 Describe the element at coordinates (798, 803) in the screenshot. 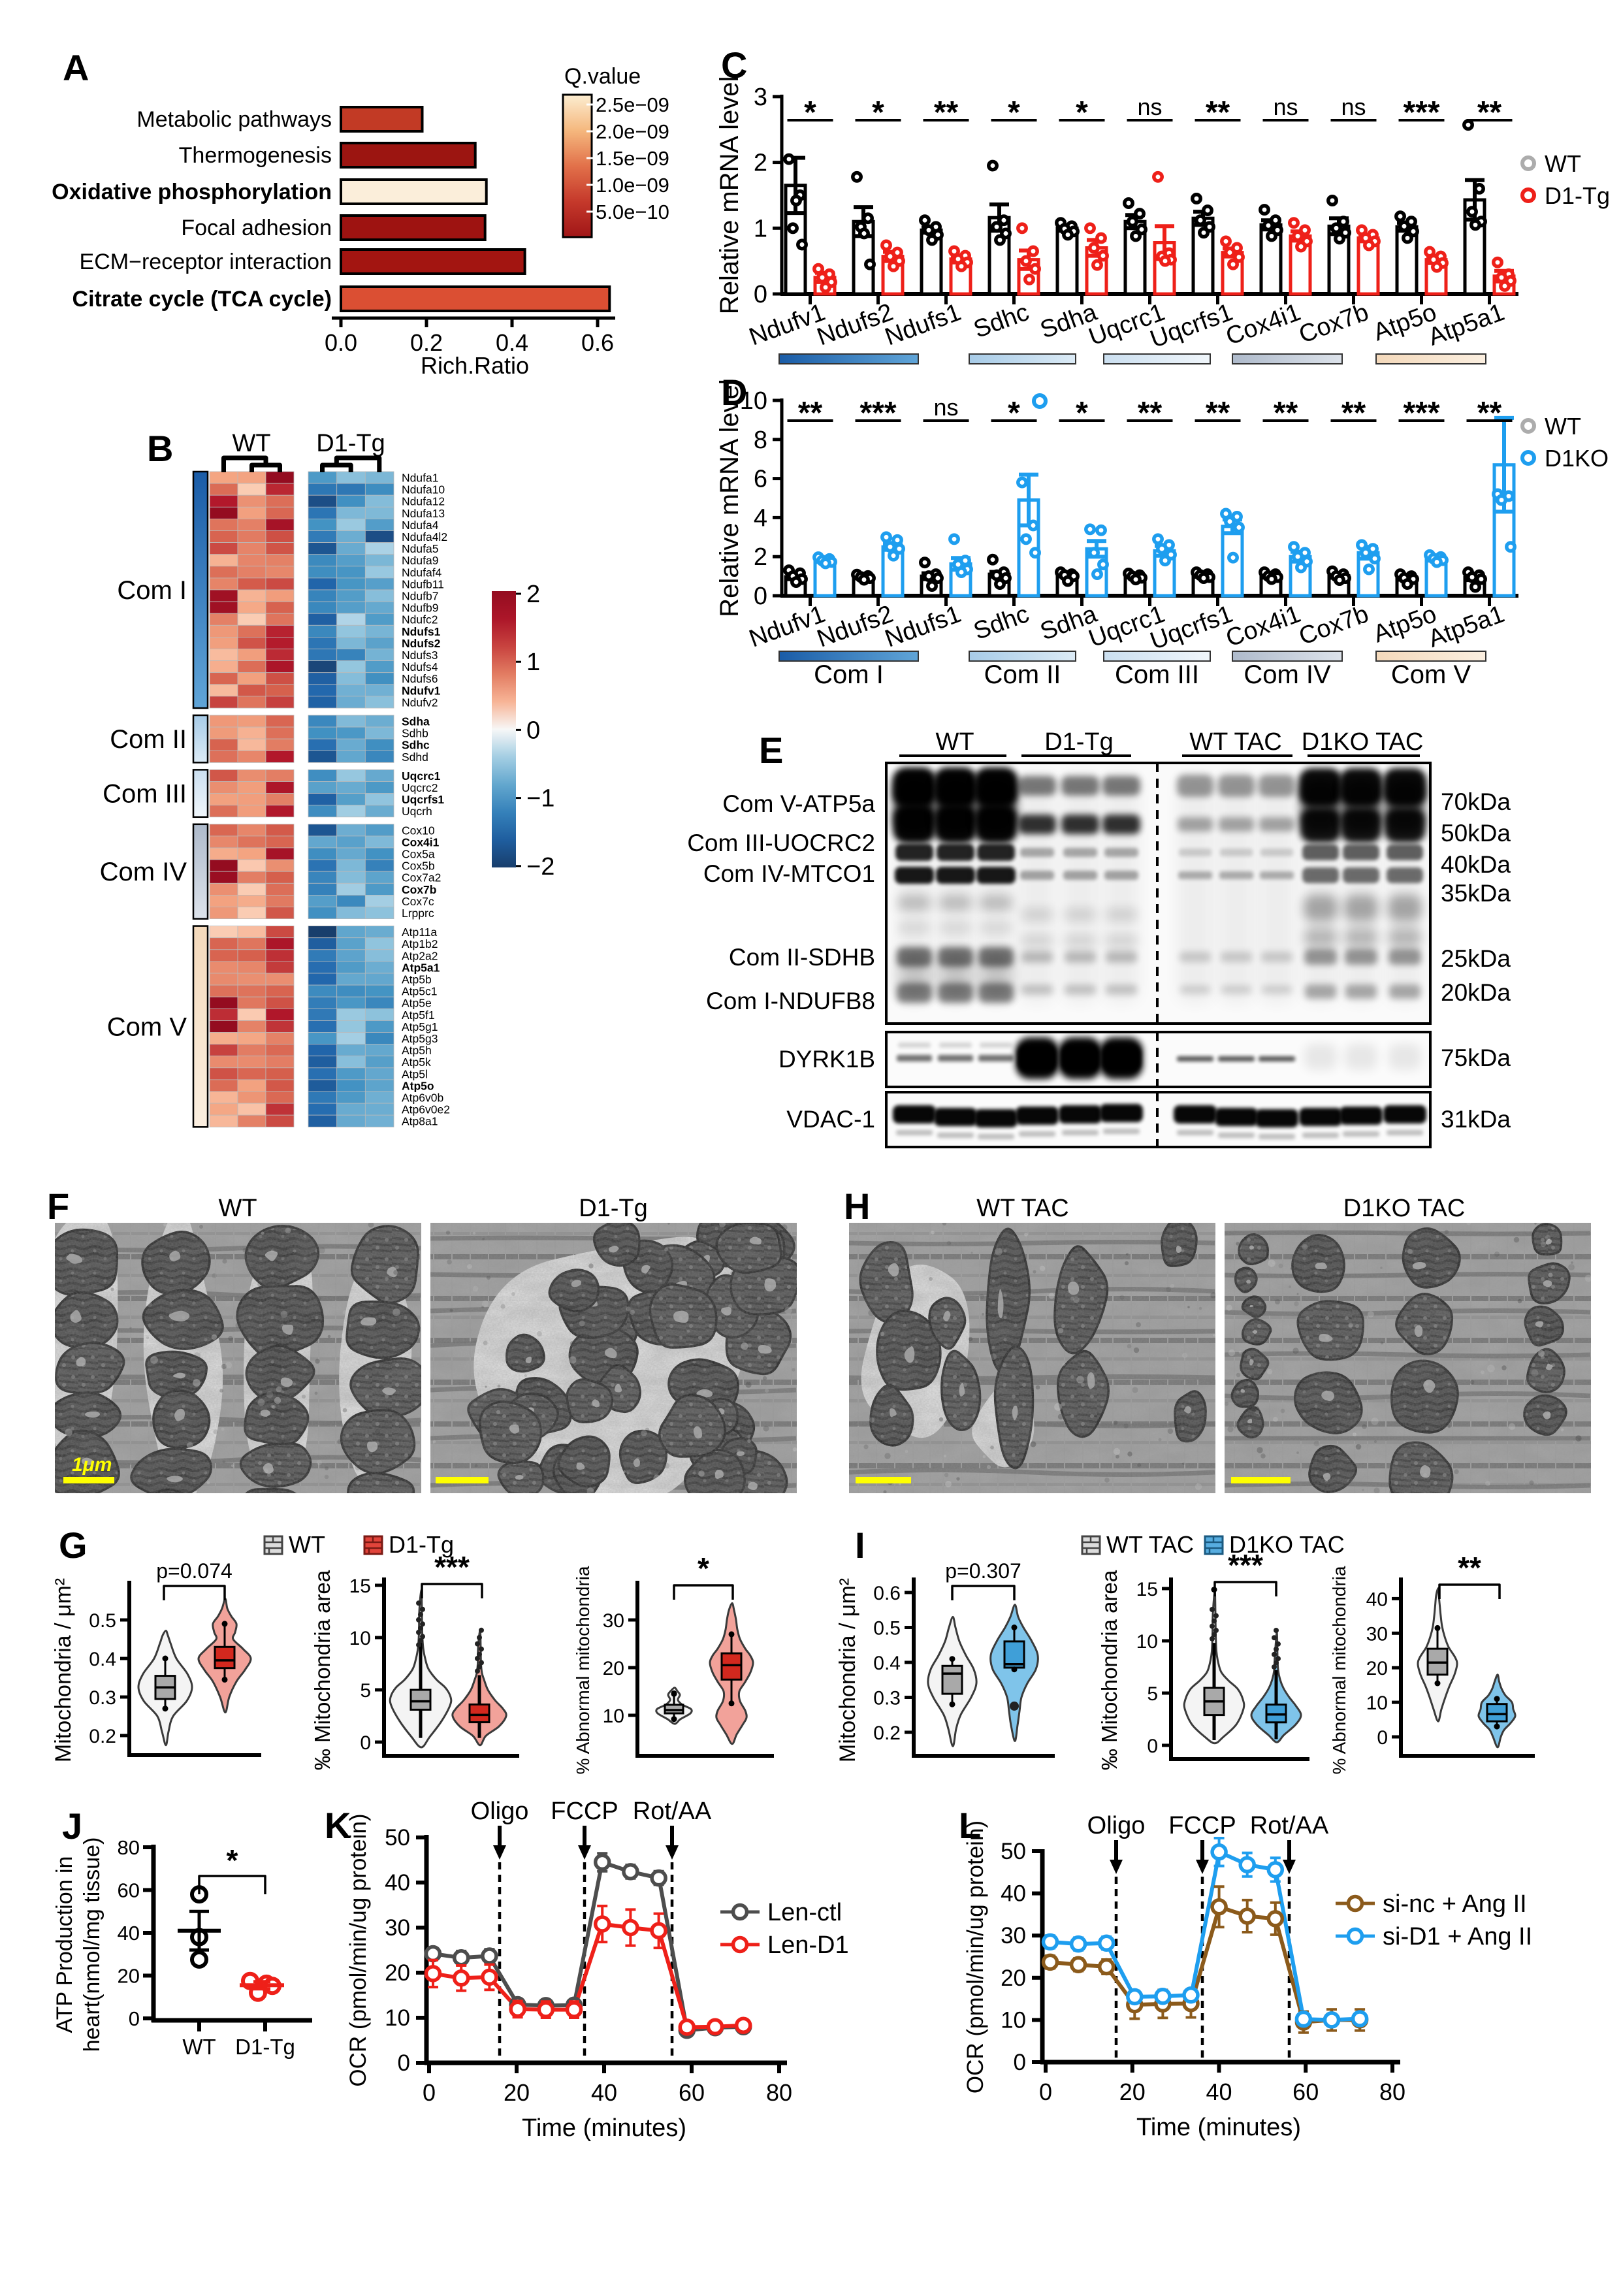

I see `svg-text: Com V-ATP5a` at that location.